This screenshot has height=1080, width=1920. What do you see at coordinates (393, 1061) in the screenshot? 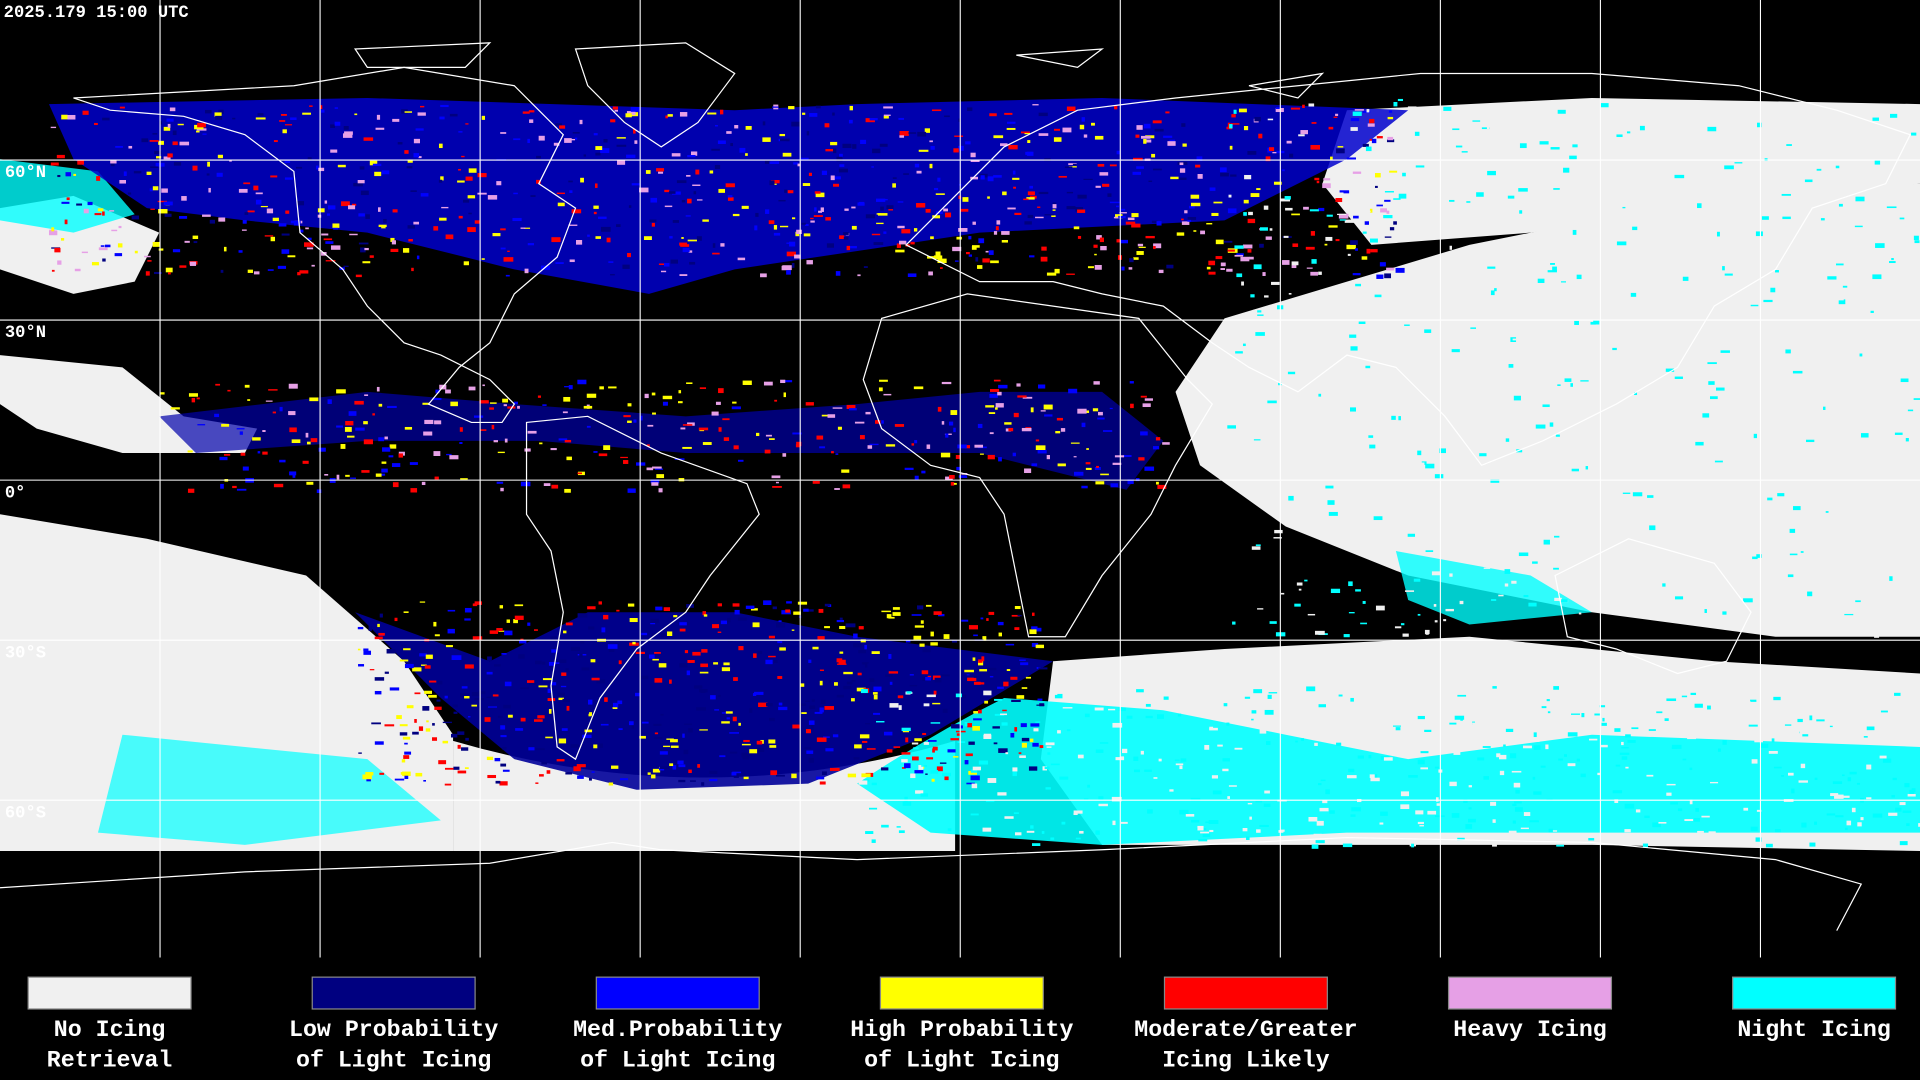
I see `legend-label: of Light Icing` at bounding box center [393, 1061].